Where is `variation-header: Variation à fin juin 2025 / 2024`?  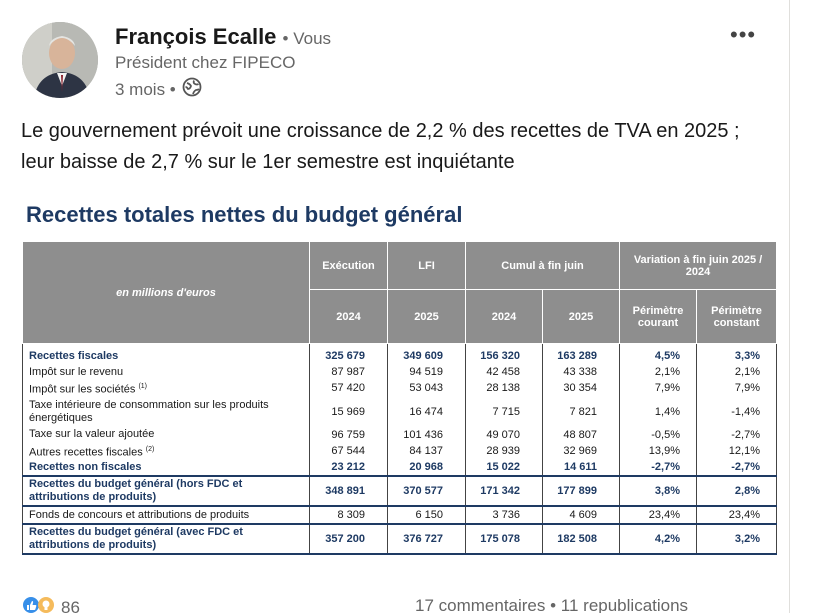
variation-header: Variation à fin juin 2025 / 2024 is located at coordinates (698, 265).